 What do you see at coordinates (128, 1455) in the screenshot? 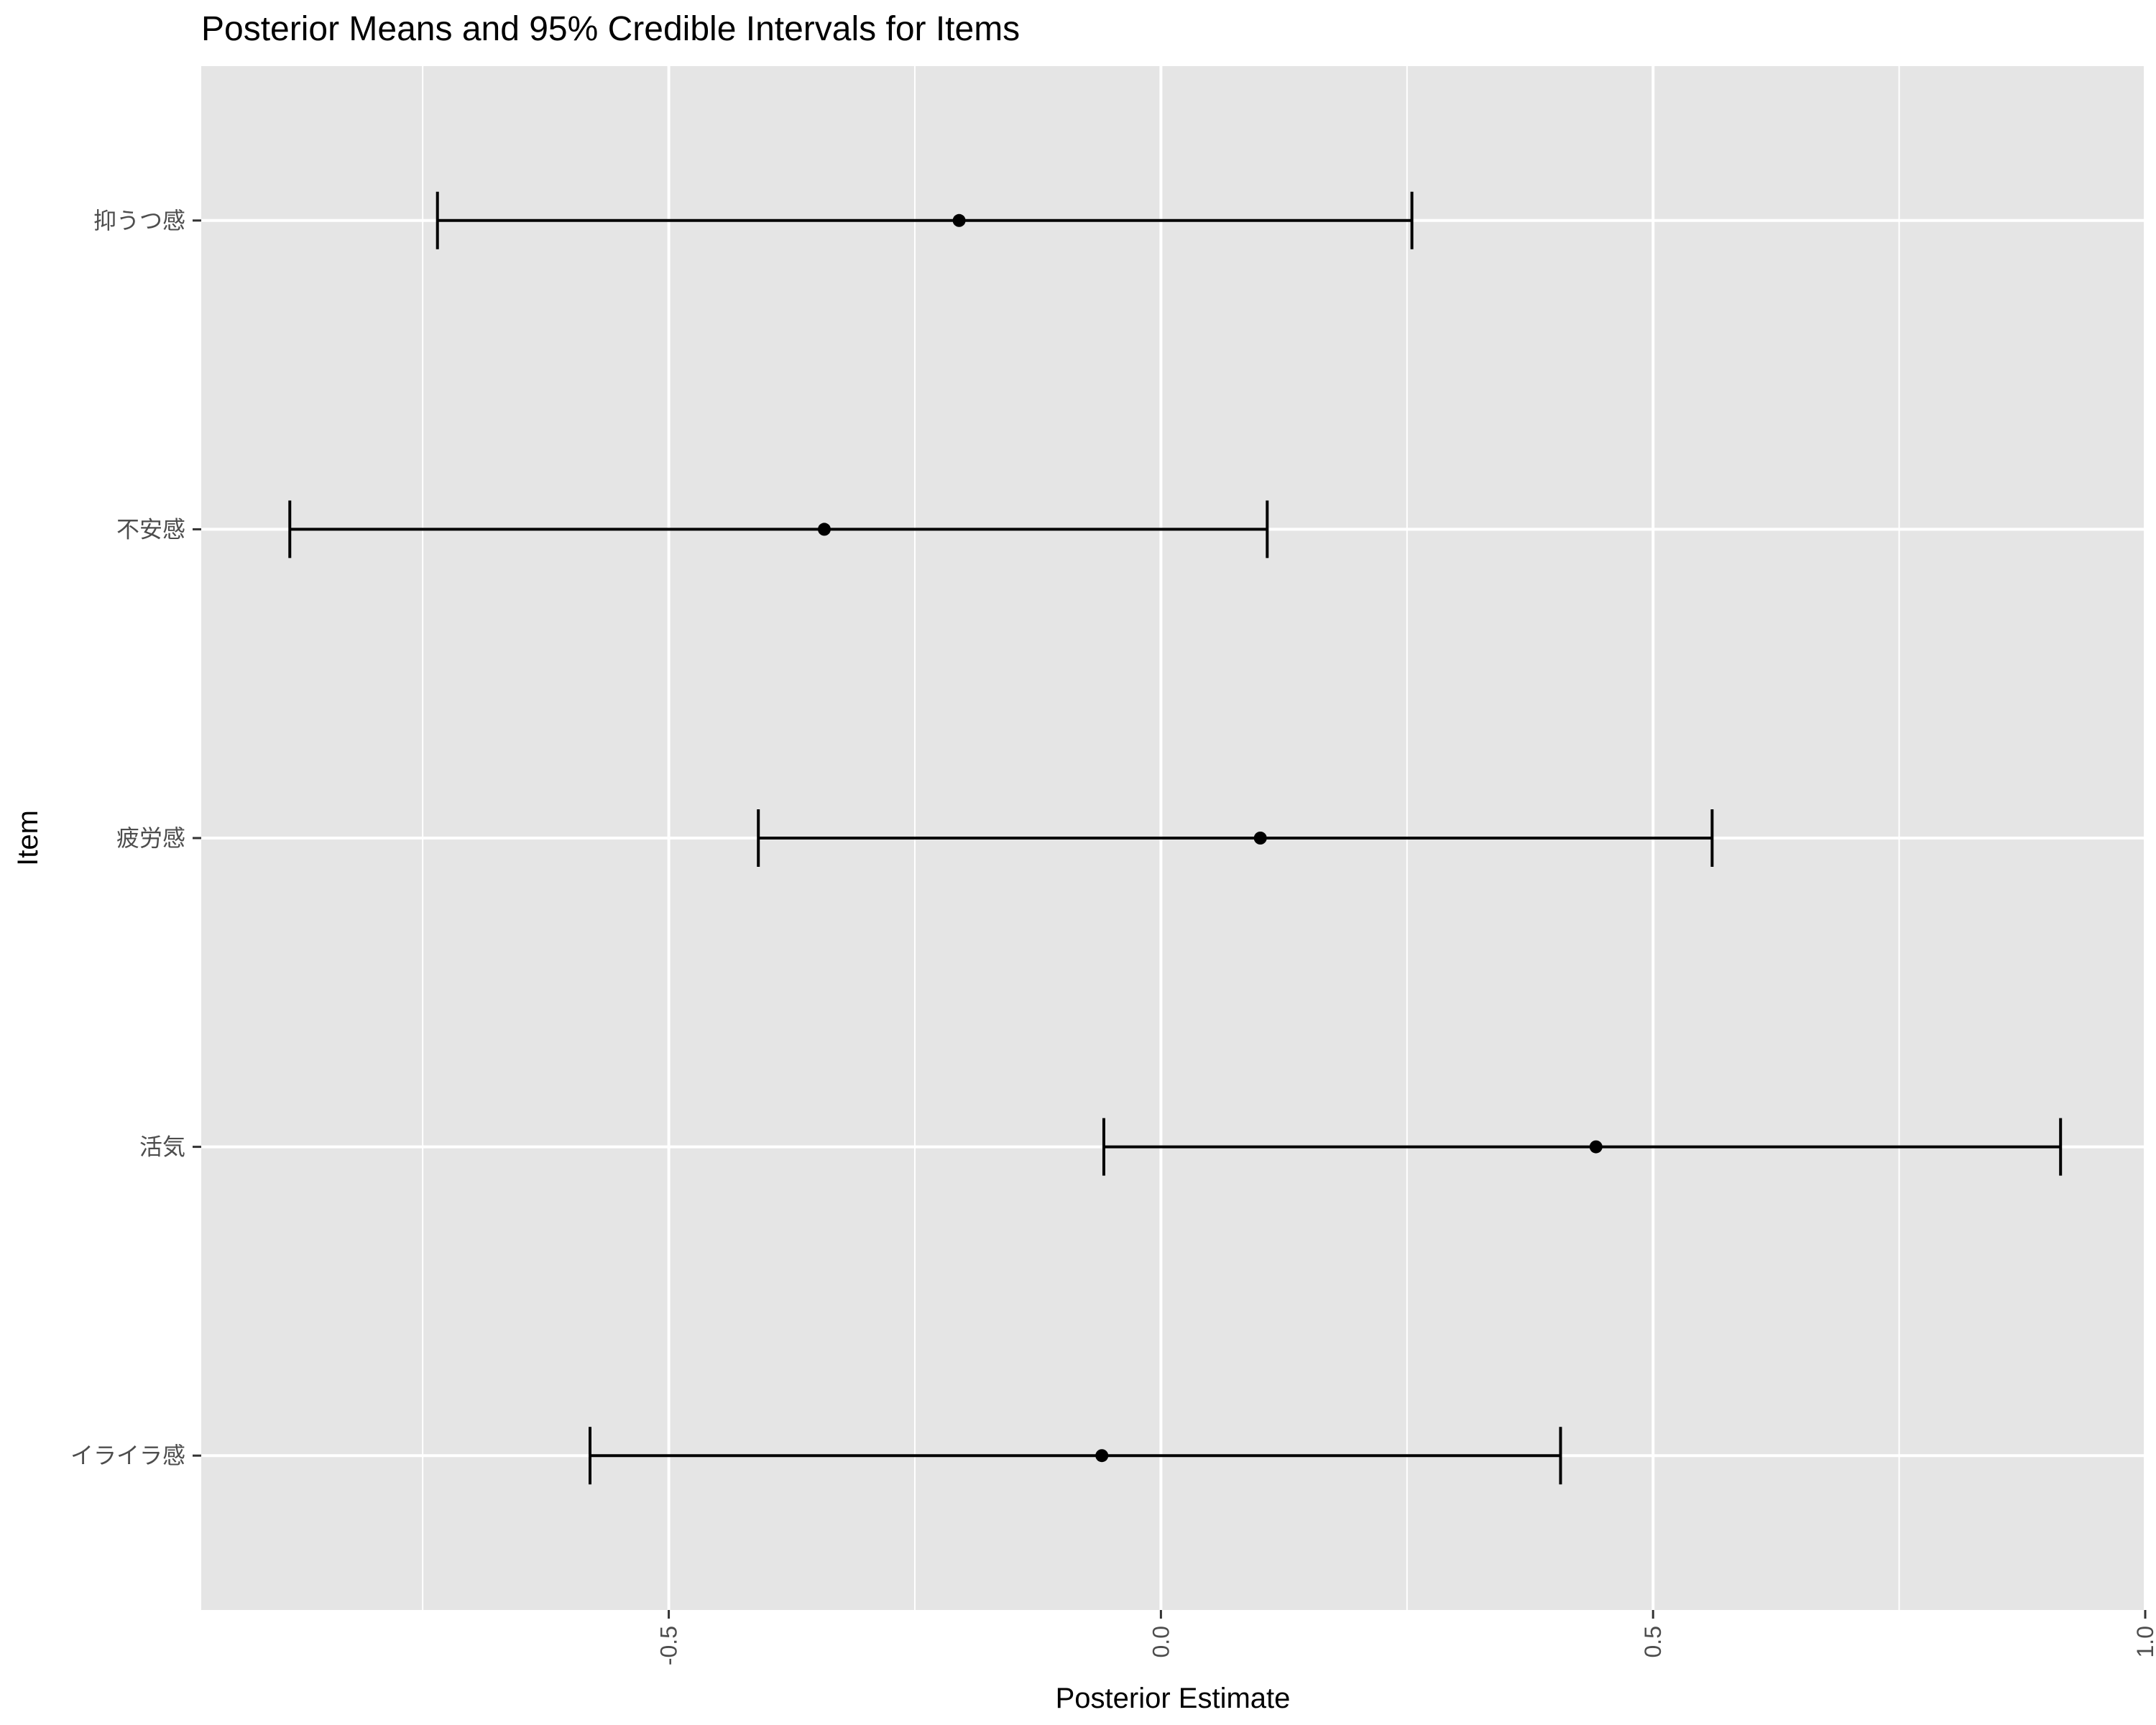
I see `y-tick-label: イライラ感` at bounding box center [128, 1455].